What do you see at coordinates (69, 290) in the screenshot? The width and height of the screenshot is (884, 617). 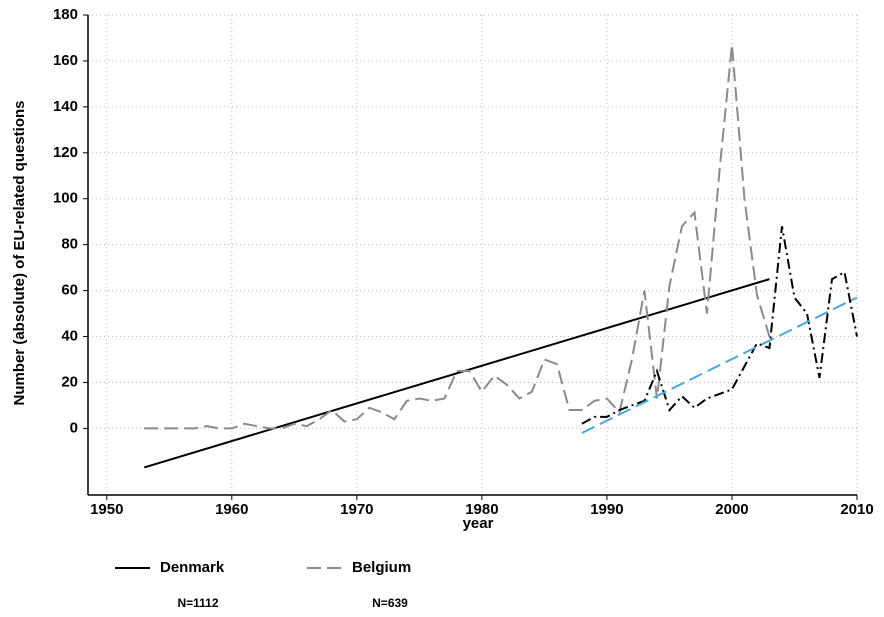 I see `y-tick-label: 60` at bounding box center [69, 290].